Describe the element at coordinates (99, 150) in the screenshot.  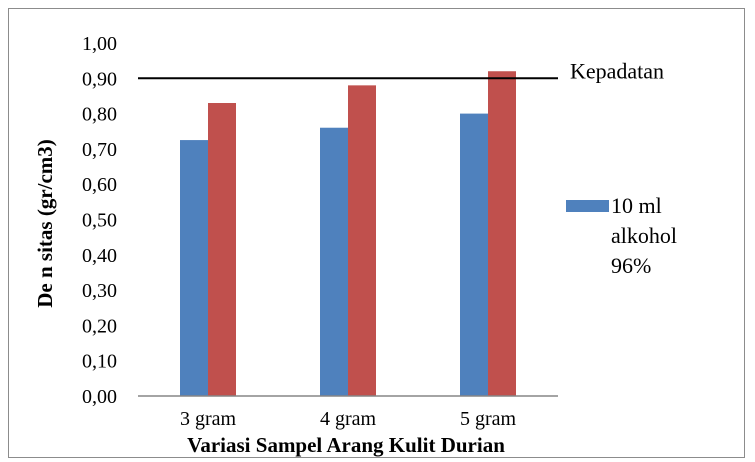
I see `y-tick-label: 0,70` at that location.